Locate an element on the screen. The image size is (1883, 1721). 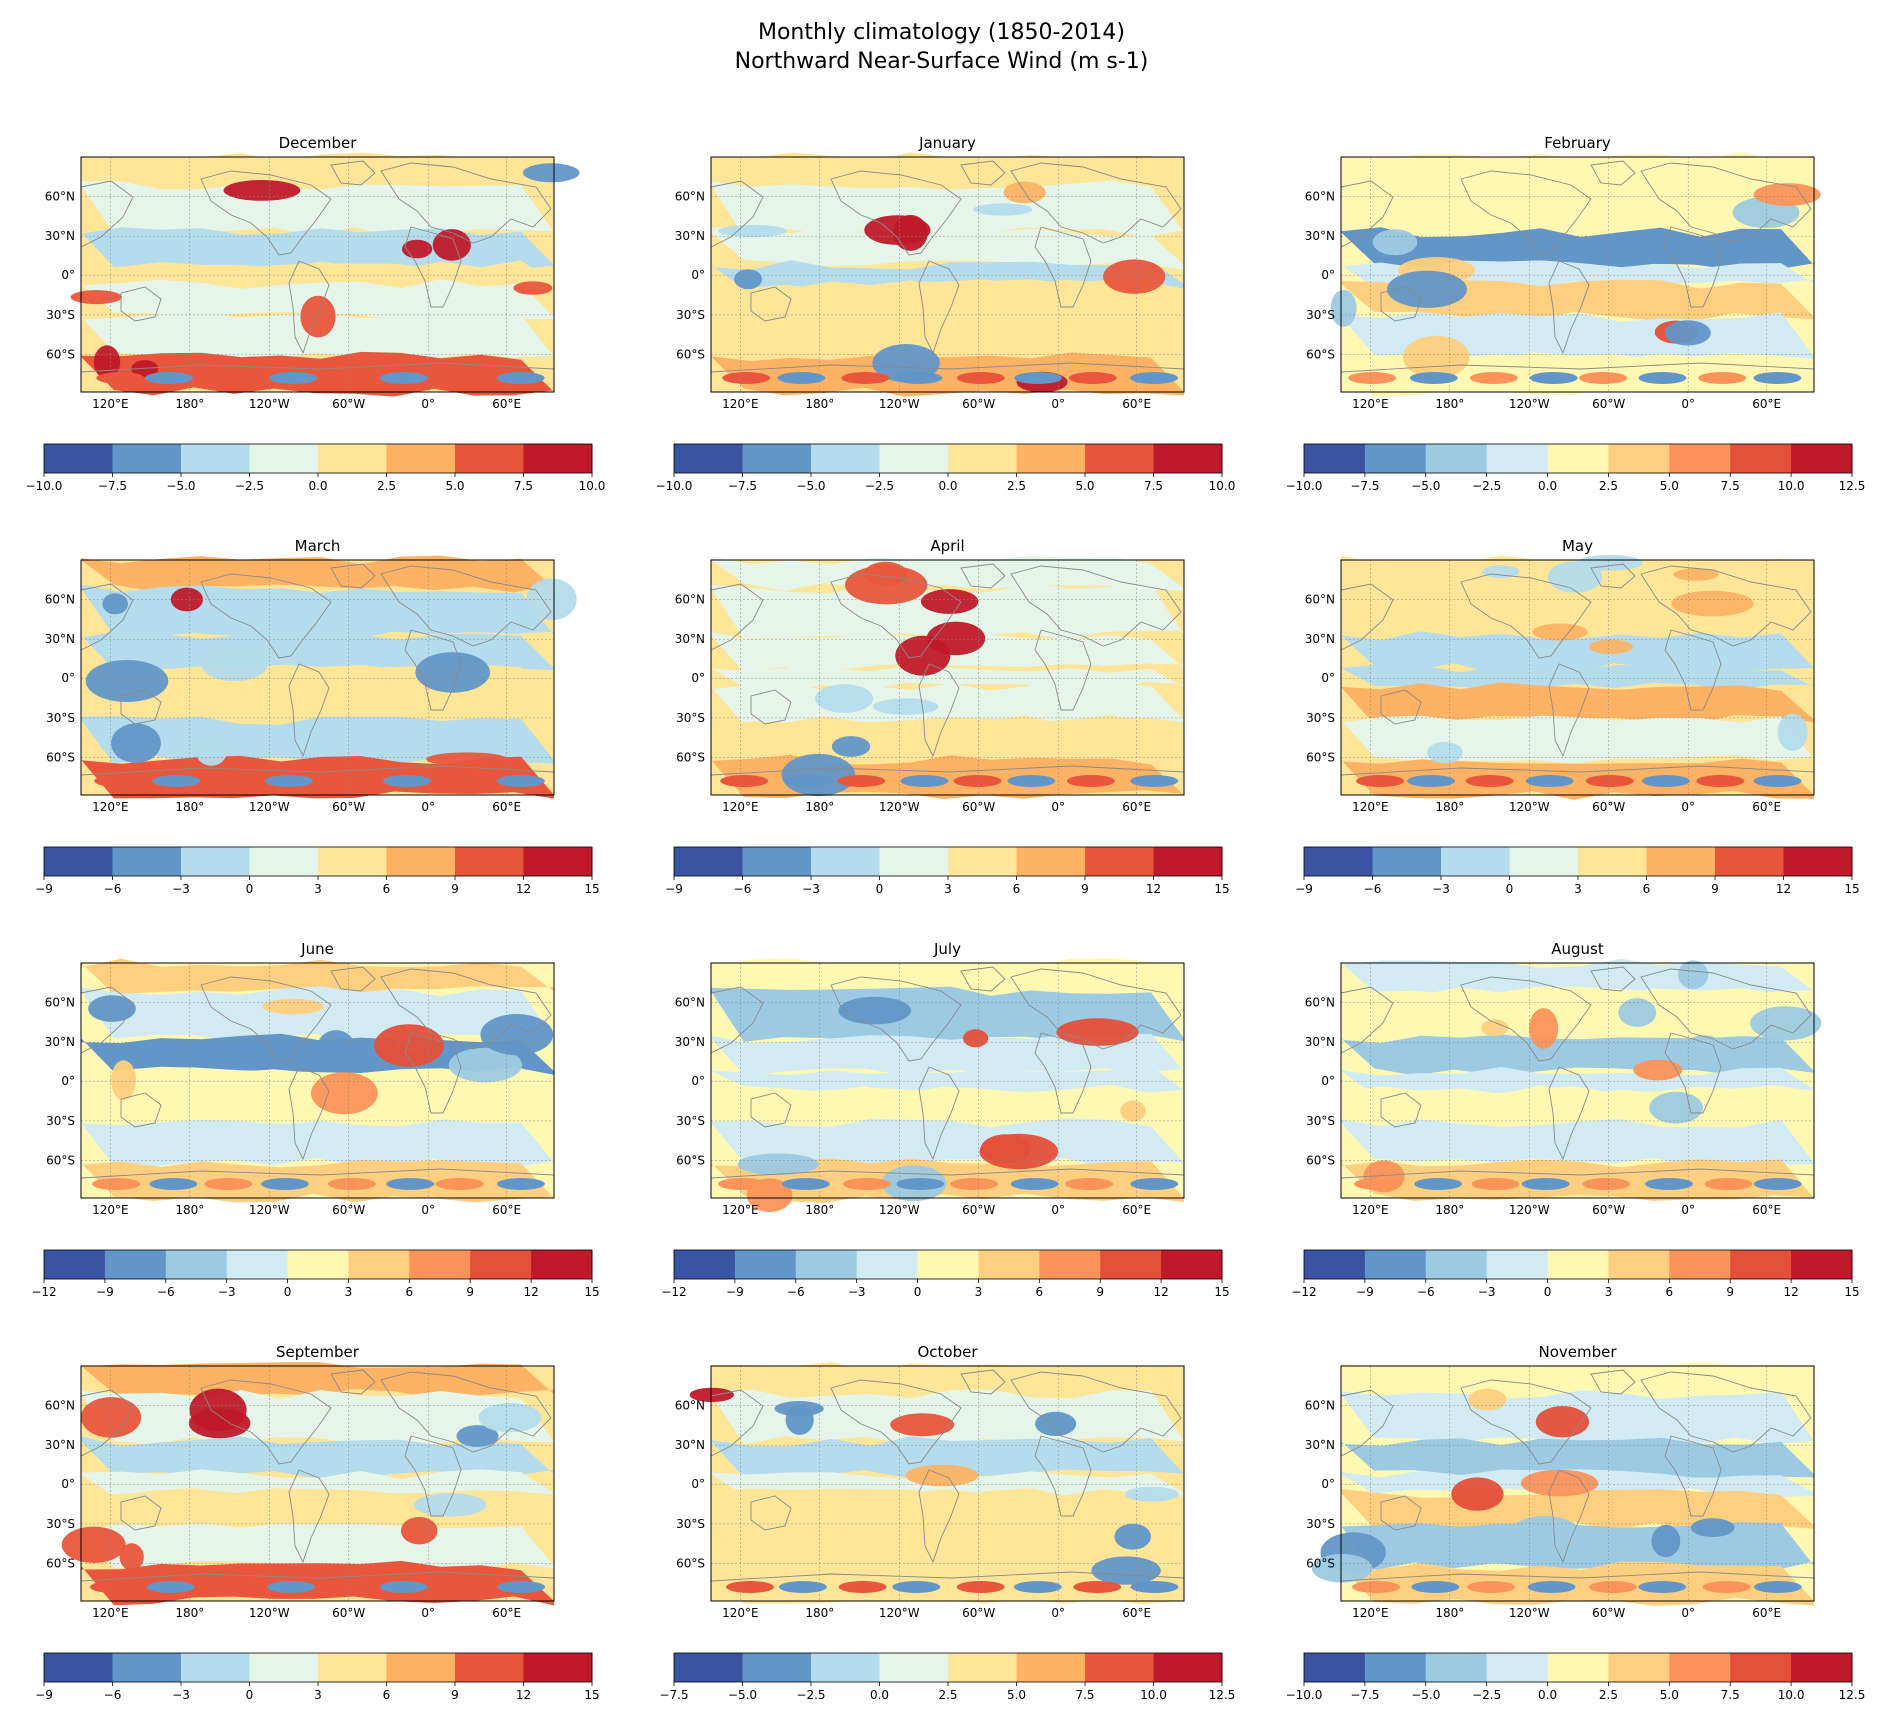
panel-title-september: September is located at coordinates (317, 1352).